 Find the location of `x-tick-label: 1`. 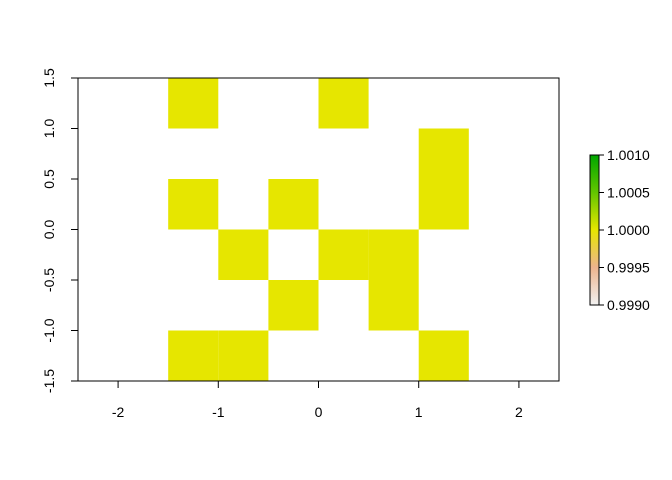

x-tick-label: 1 is located at coordinates (419, 412).